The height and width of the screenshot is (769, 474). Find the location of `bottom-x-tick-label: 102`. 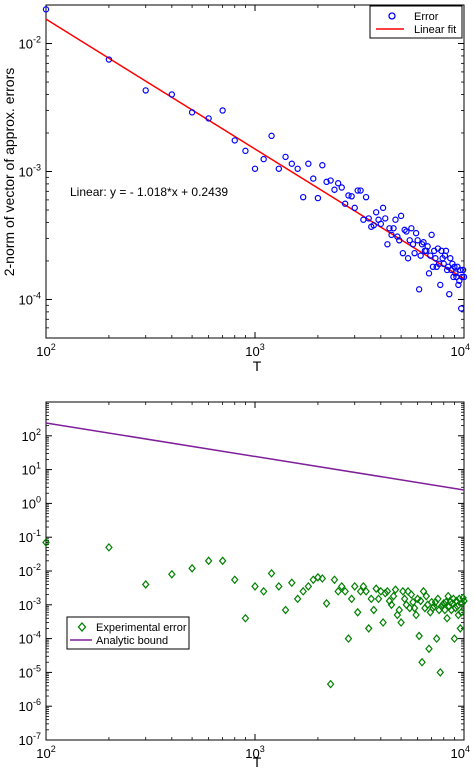

bottom-x-tick-label: 102 is located at coordinates (45, 752).